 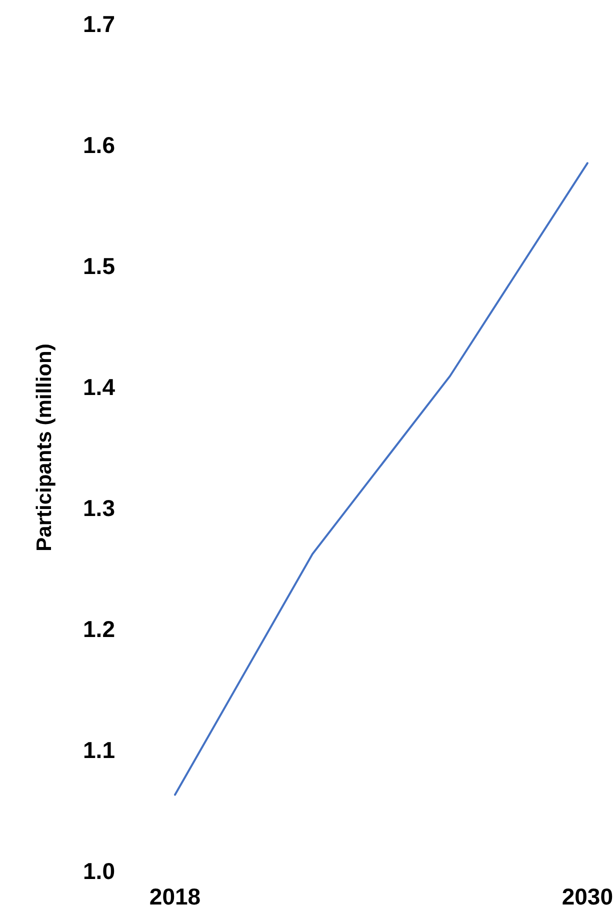 What do you see at coordinates (44, 448) in the screenshot?
I see `y-axis-title: Participants (million)` at bounding box center [44, 448].